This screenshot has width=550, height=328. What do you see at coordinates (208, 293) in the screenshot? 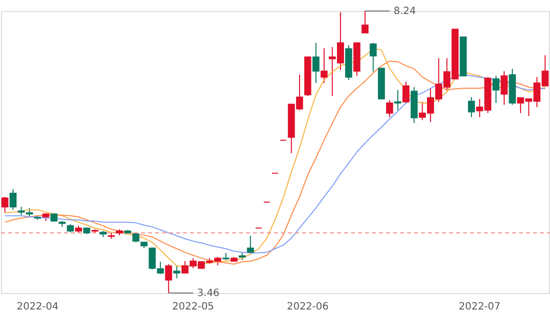
I see `annotation: 3.46` at bounding box center [208, 293].